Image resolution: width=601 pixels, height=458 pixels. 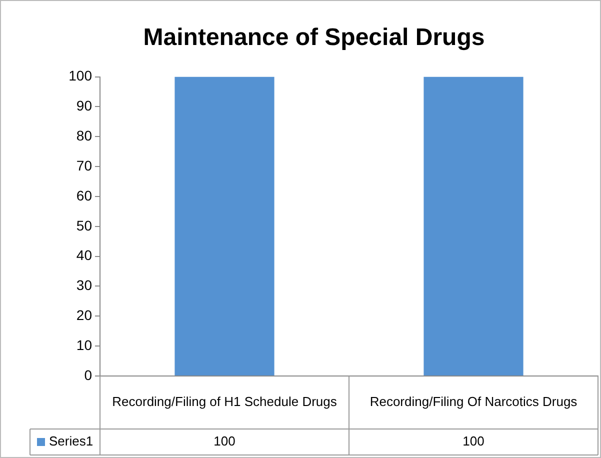 What do you see at coordinates (314, 38) in the screenshot?
I see `chart-title: Maintenance of Special Drugs` at bounding box center [314, 38].